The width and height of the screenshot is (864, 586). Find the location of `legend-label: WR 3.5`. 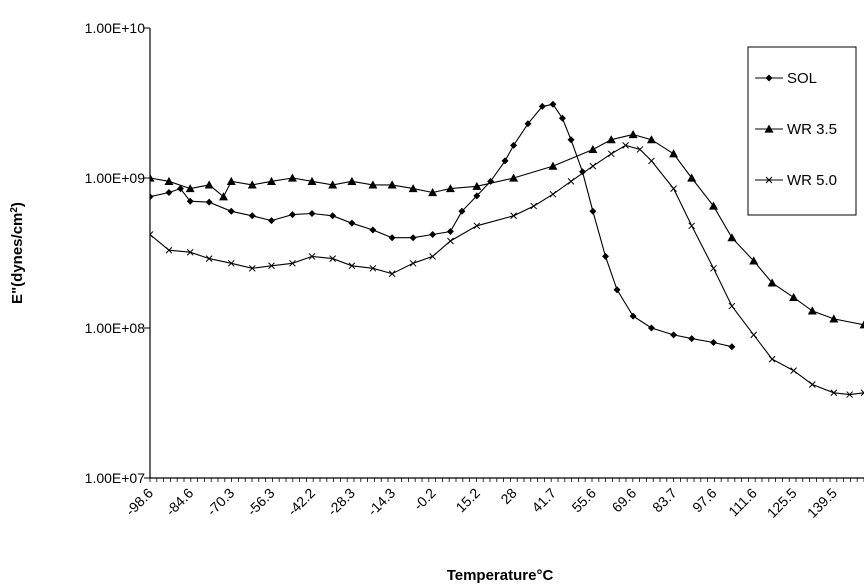

legend-label: WR 3.5 is located at coordinates (812, 129).